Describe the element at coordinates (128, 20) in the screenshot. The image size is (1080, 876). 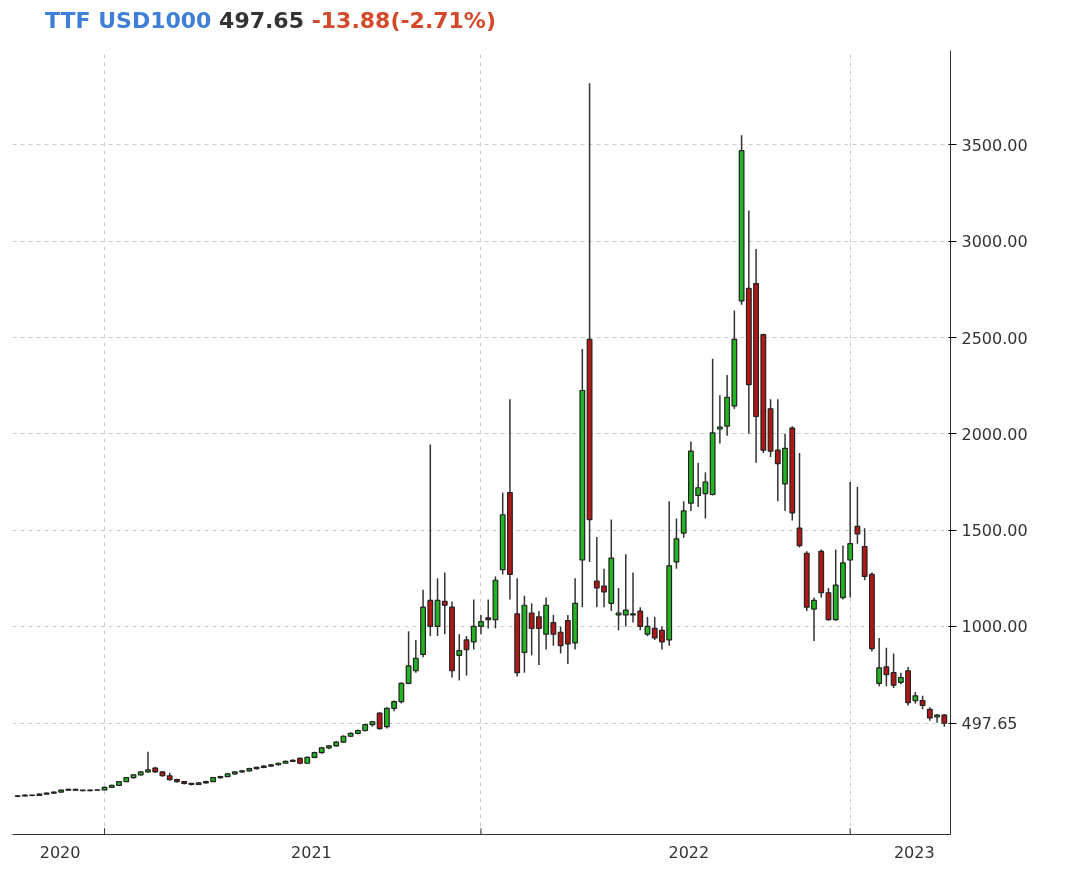
I see `chart-title: TTF USD1000` at that location.